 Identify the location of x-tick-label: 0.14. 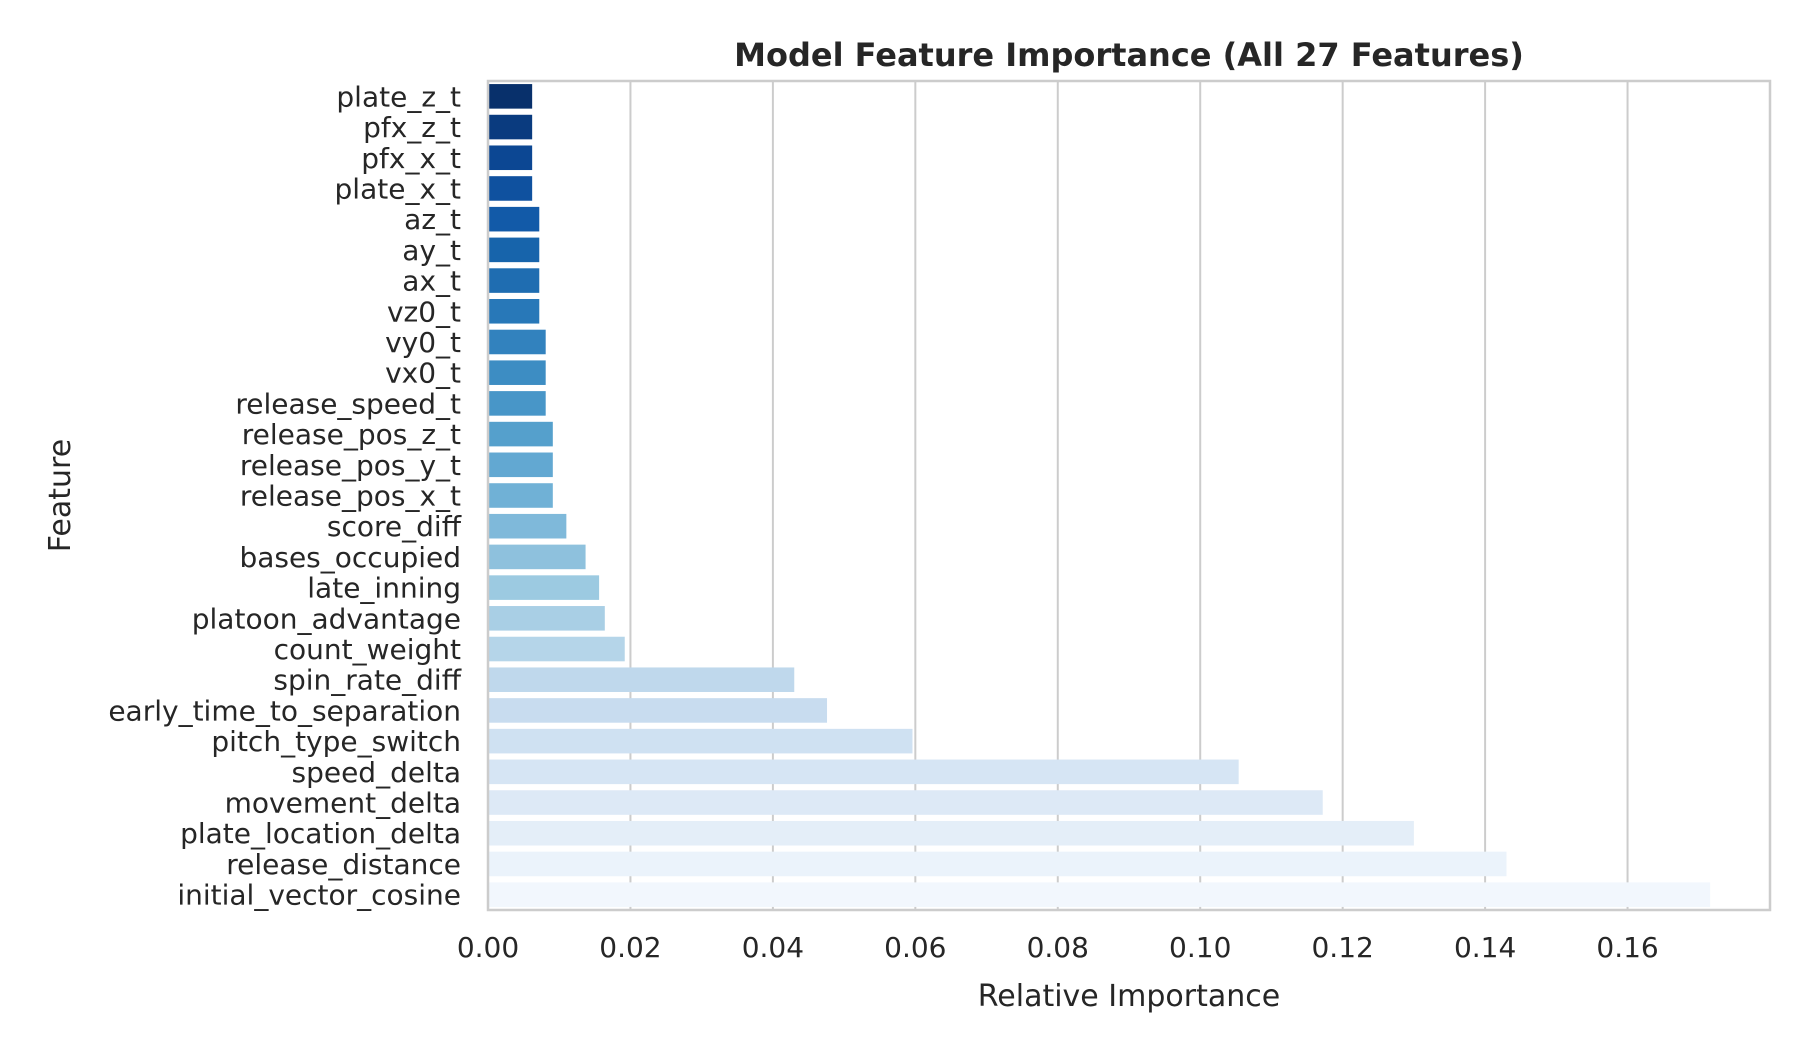
(1485, 947).